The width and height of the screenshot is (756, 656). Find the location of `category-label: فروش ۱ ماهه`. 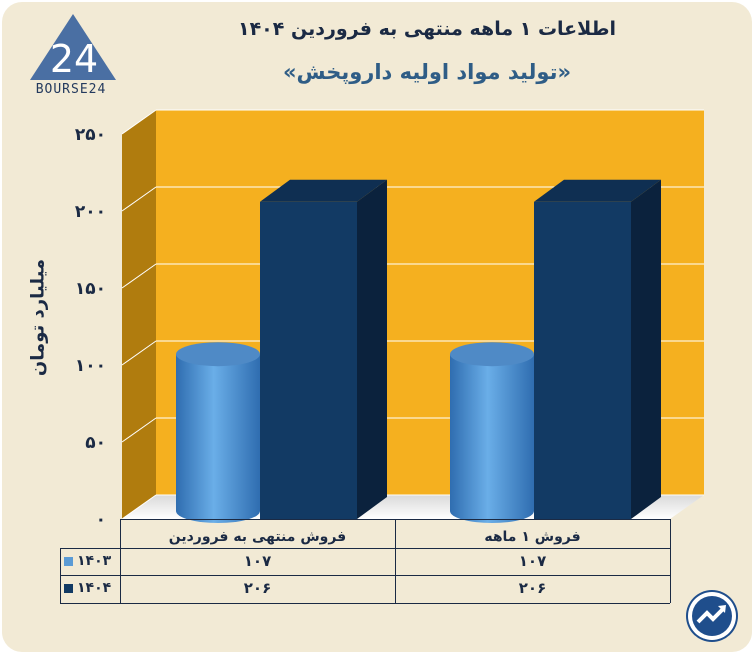

category-label: فروش ۱ ماهه is located at coordinates (532, 537).